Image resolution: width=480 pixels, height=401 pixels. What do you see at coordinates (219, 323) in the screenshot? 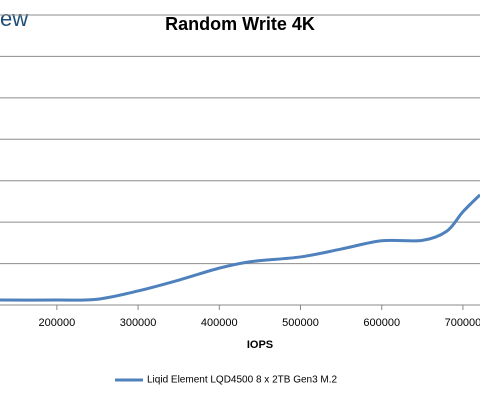
I see `x-tick-label: 400000` at bounding box center [219, 323].